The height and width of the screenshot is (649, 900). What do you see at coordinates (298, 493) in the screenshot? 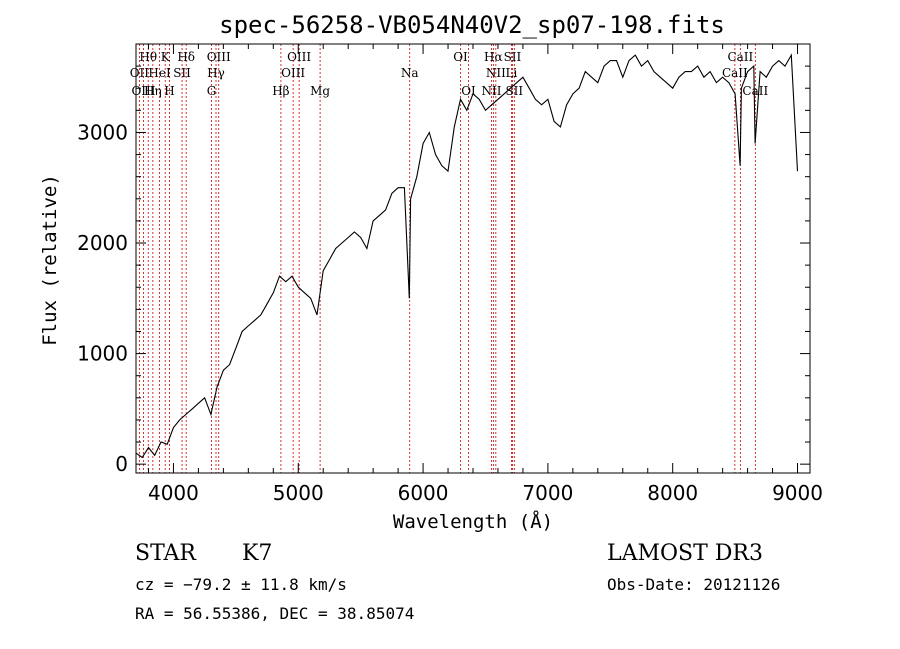
I see `x-tick-label: 5000` at bounding box center [298, 493].